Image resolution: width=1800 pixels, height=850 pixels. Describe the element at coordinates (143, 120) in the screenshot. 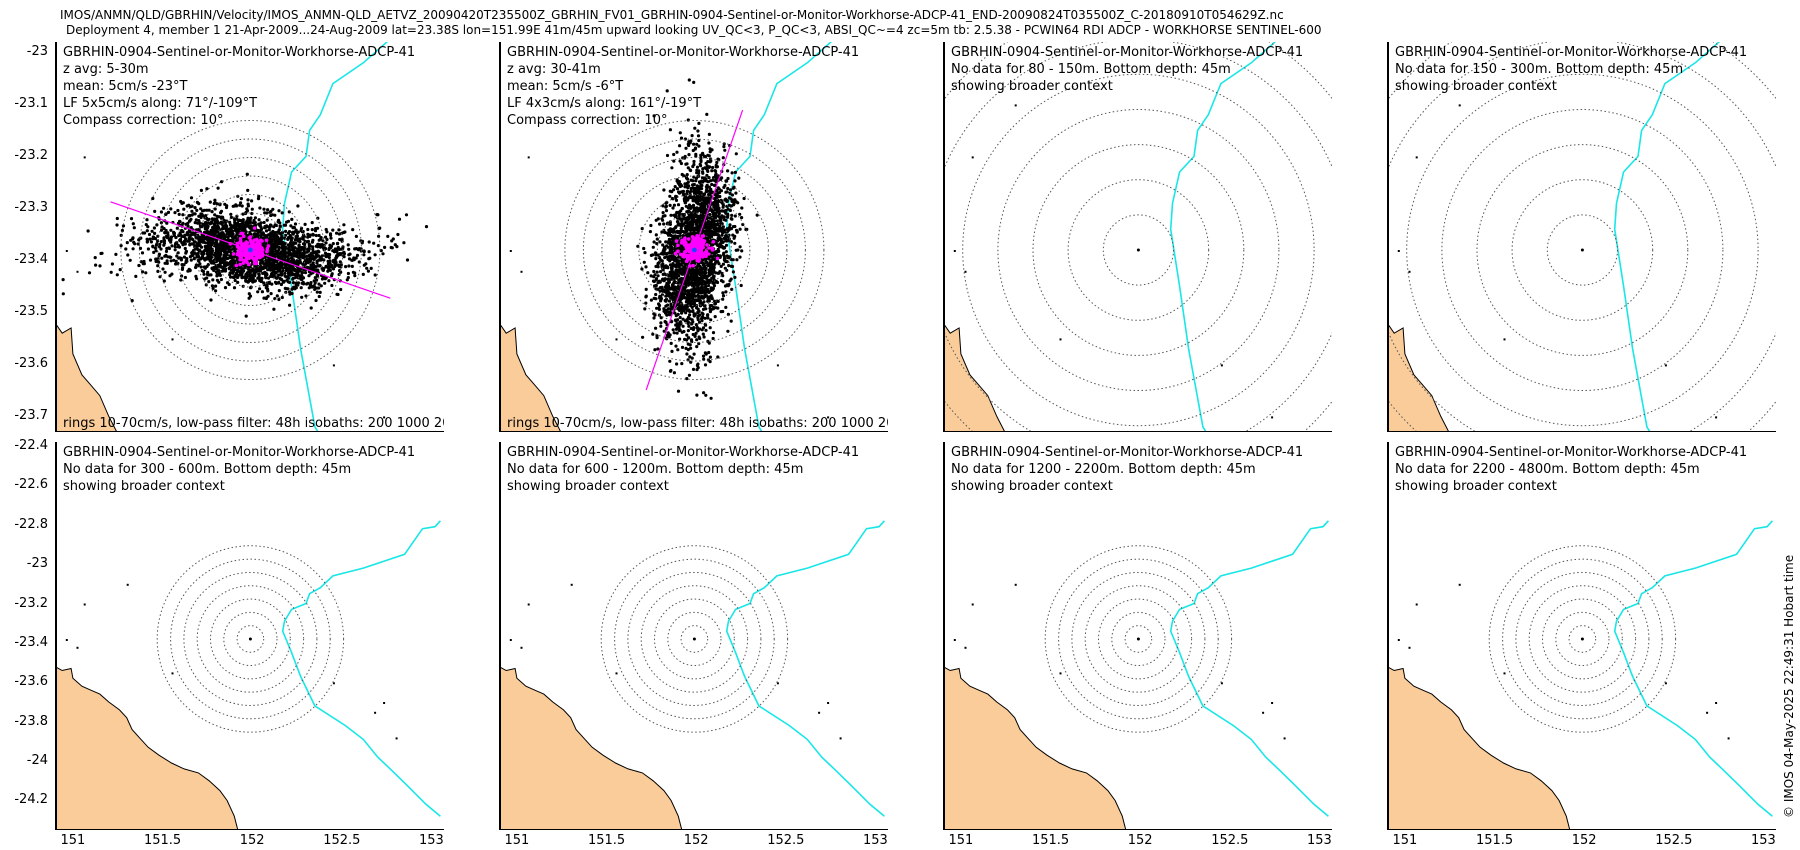

I see `panel-info-line: Compass correction: 10°` at that location.